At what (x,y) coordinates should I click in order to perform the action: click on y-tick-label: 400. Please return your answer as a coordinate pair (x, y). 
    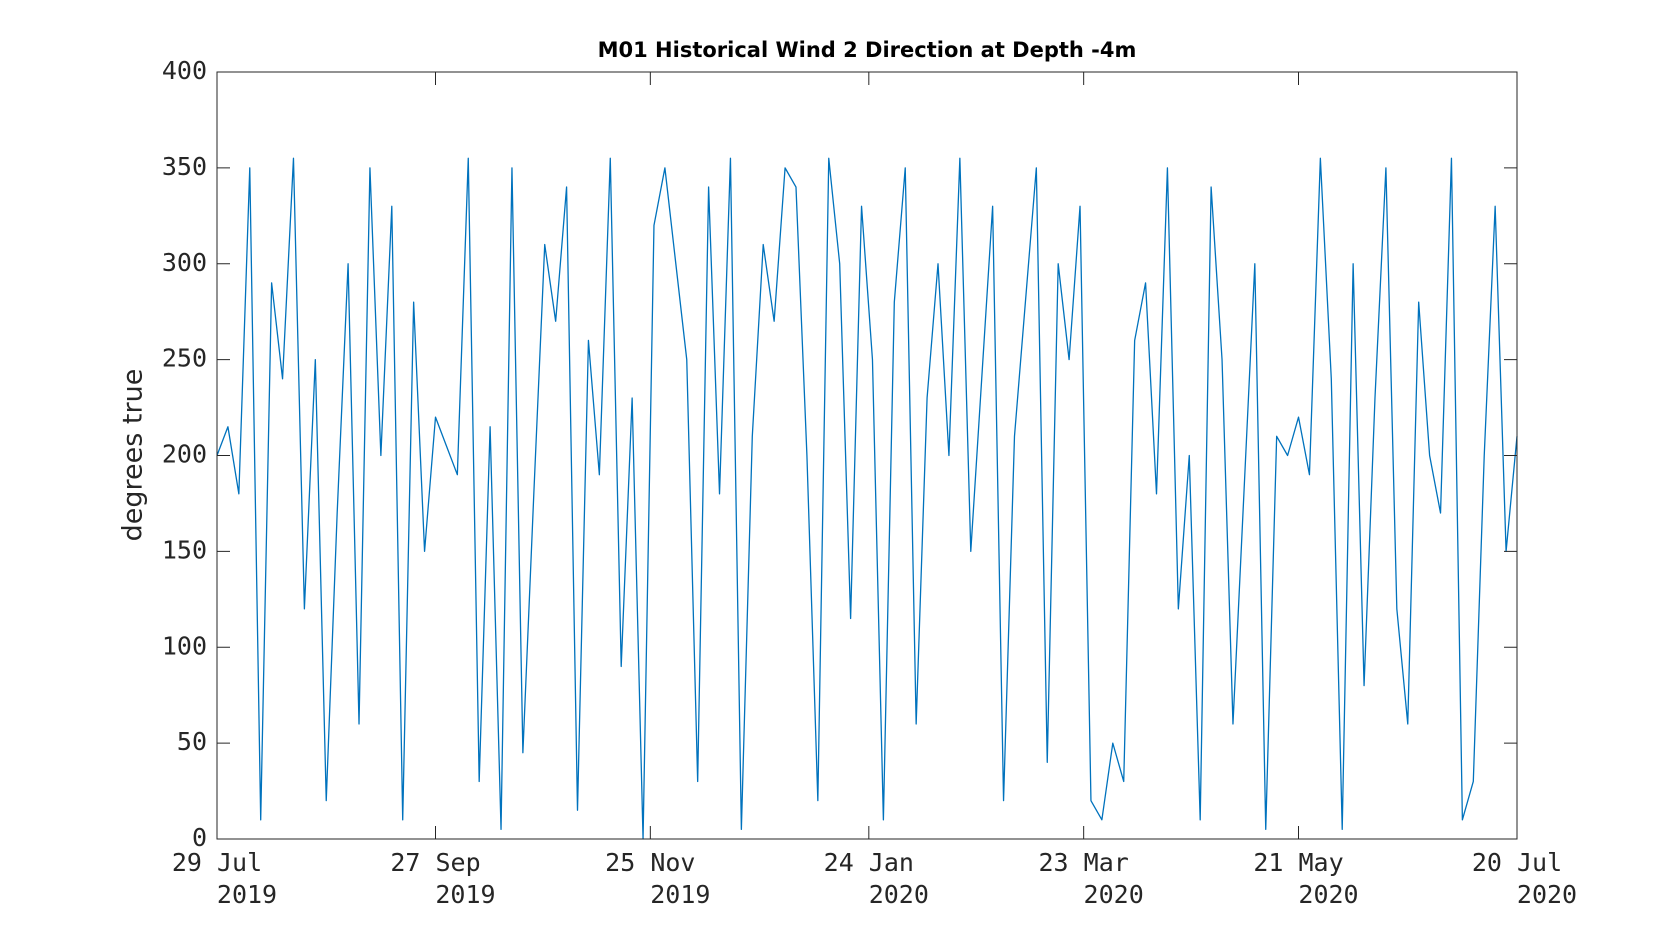
    Looking at the image, I should click on (184, 70).